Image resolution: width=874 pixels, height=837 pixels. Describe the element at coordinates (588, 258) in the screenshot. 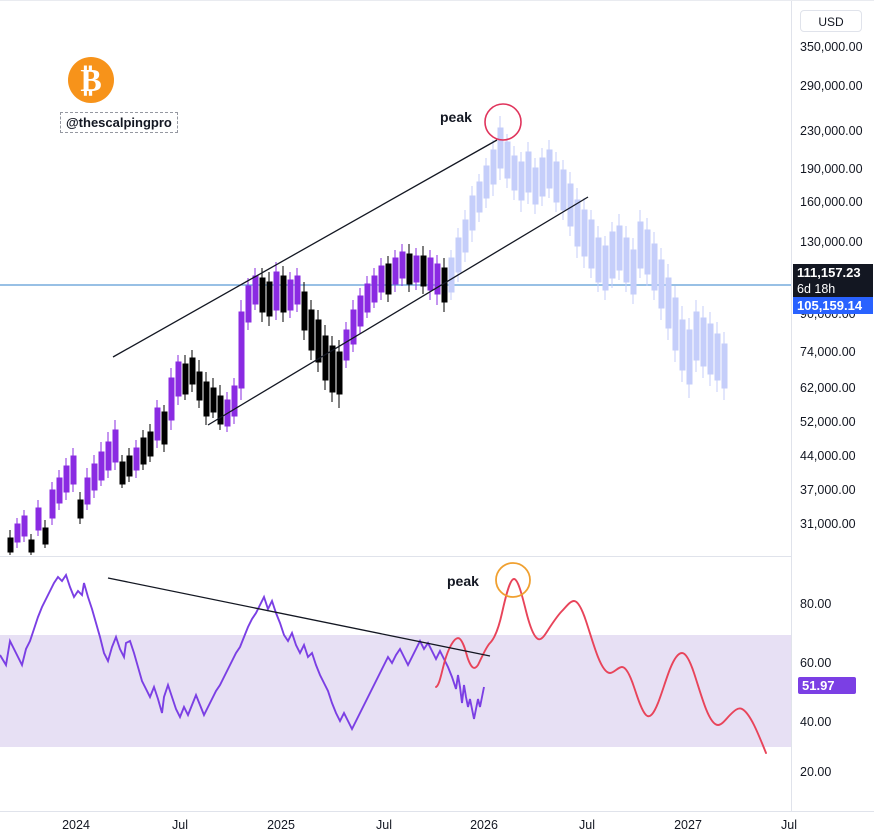

I see `forecast-candles` at that location.